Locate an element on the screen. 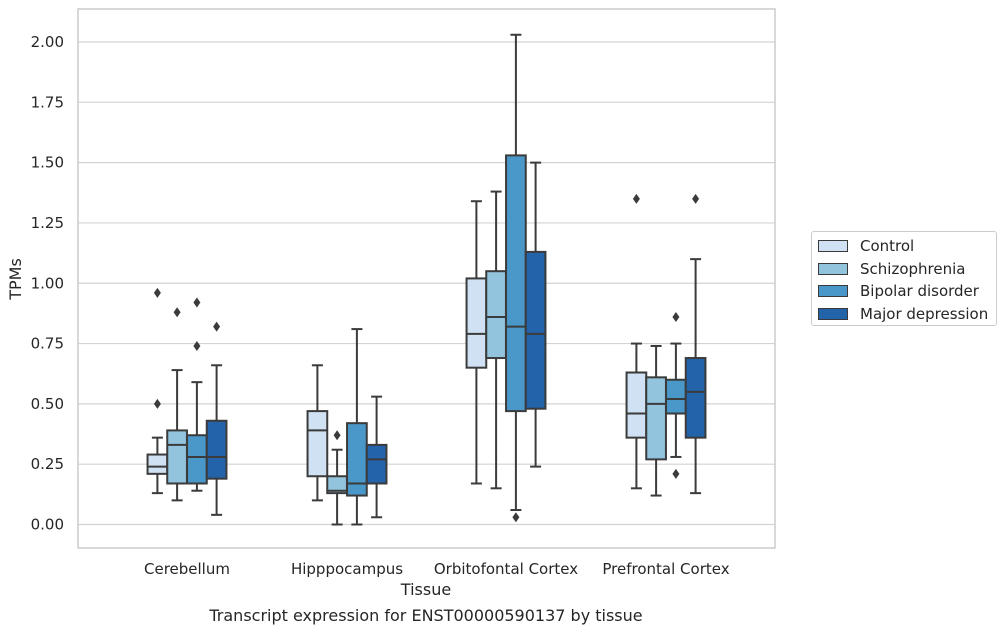 This screenshot has width=1007, height=634. legend-item: Control is located at coordinates (866, 246).